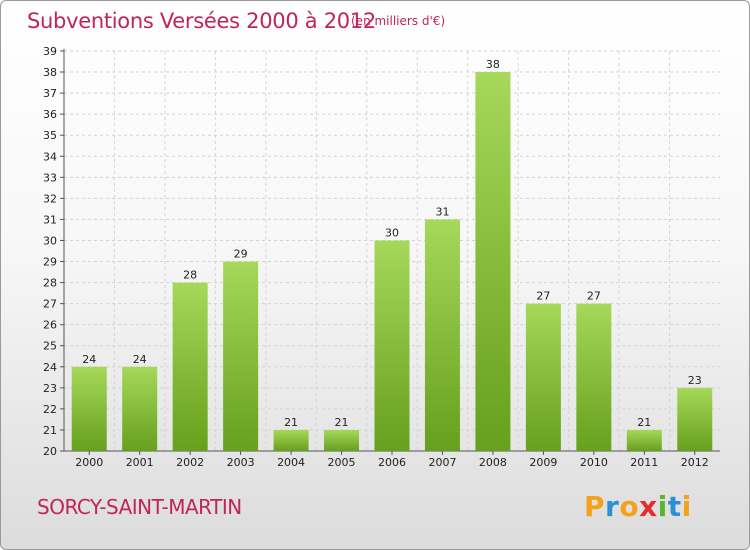  Describe the element at coordinates (291, 440) in the screenshot. I see `bar-2004` at that location.